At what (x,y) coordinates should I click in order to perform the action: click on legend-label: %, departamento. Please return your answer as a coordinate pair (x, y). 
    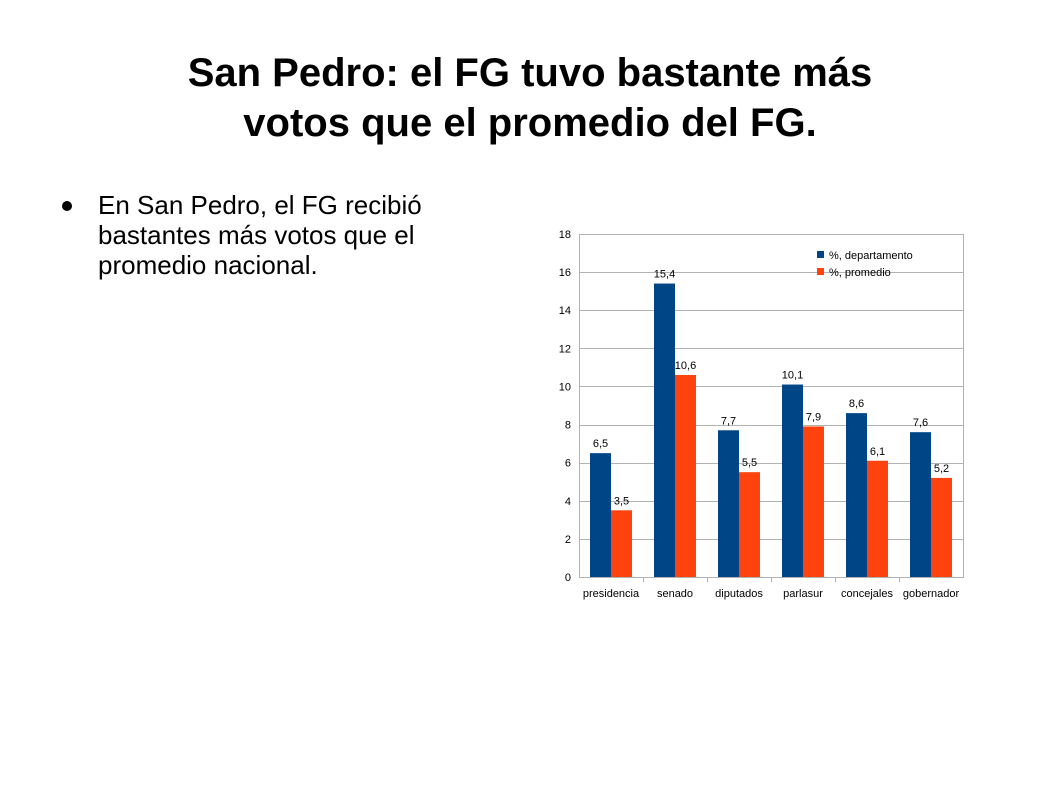
    Looking at the image, I should click on (871, 256).